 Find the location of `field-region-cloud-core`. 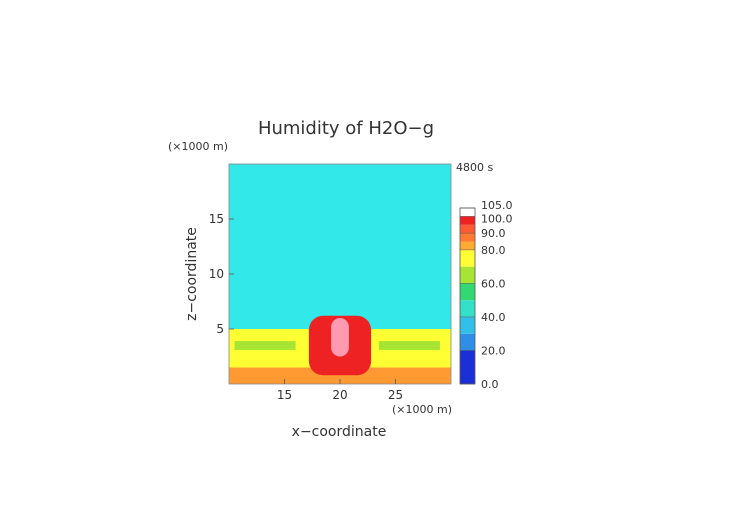

field-region-cloud-core is located at coordinates (340, 337).